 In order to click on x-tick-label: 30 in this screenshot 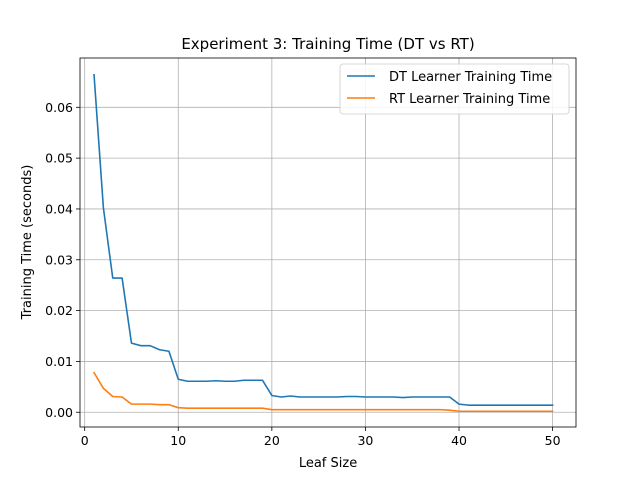, I will do `click(365, 440)`.